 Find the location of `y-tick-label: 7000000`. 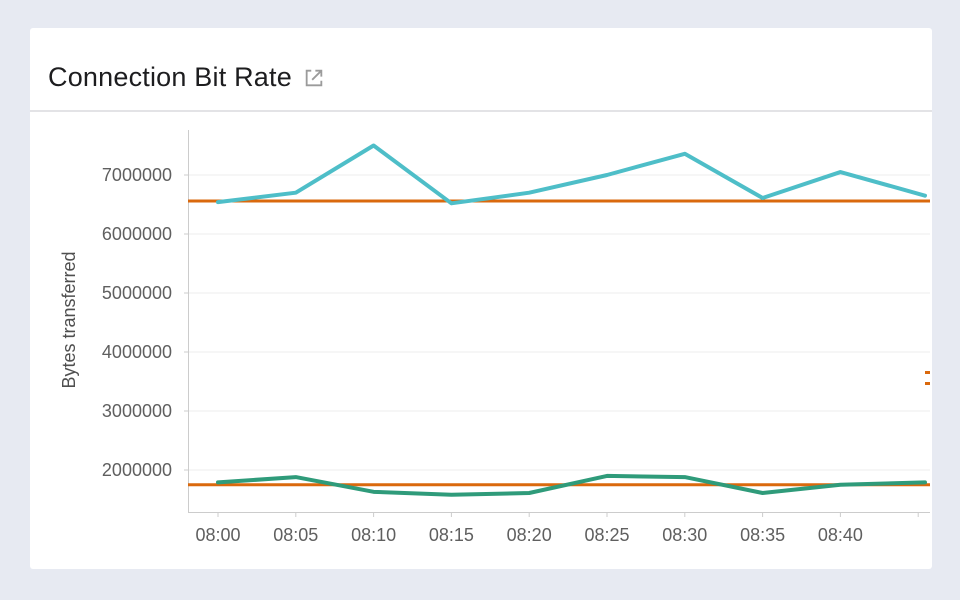

y-tick-label: 7000000 is located at coordinates (136, 175).